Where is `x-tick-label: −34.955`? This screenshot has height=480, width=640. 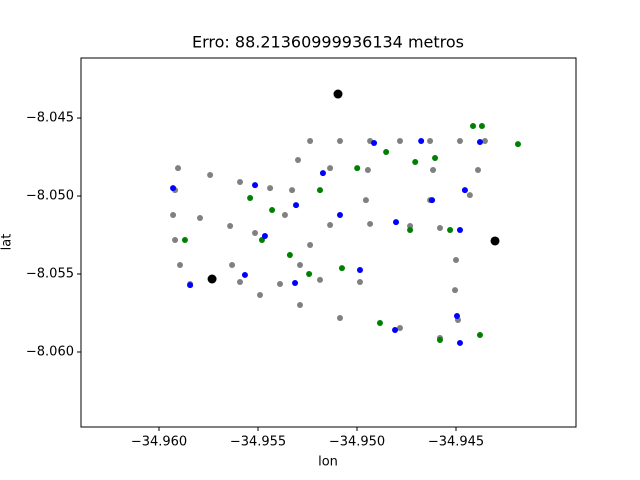 x-tick-label: −34.955 is located at coordinates (258, 442).